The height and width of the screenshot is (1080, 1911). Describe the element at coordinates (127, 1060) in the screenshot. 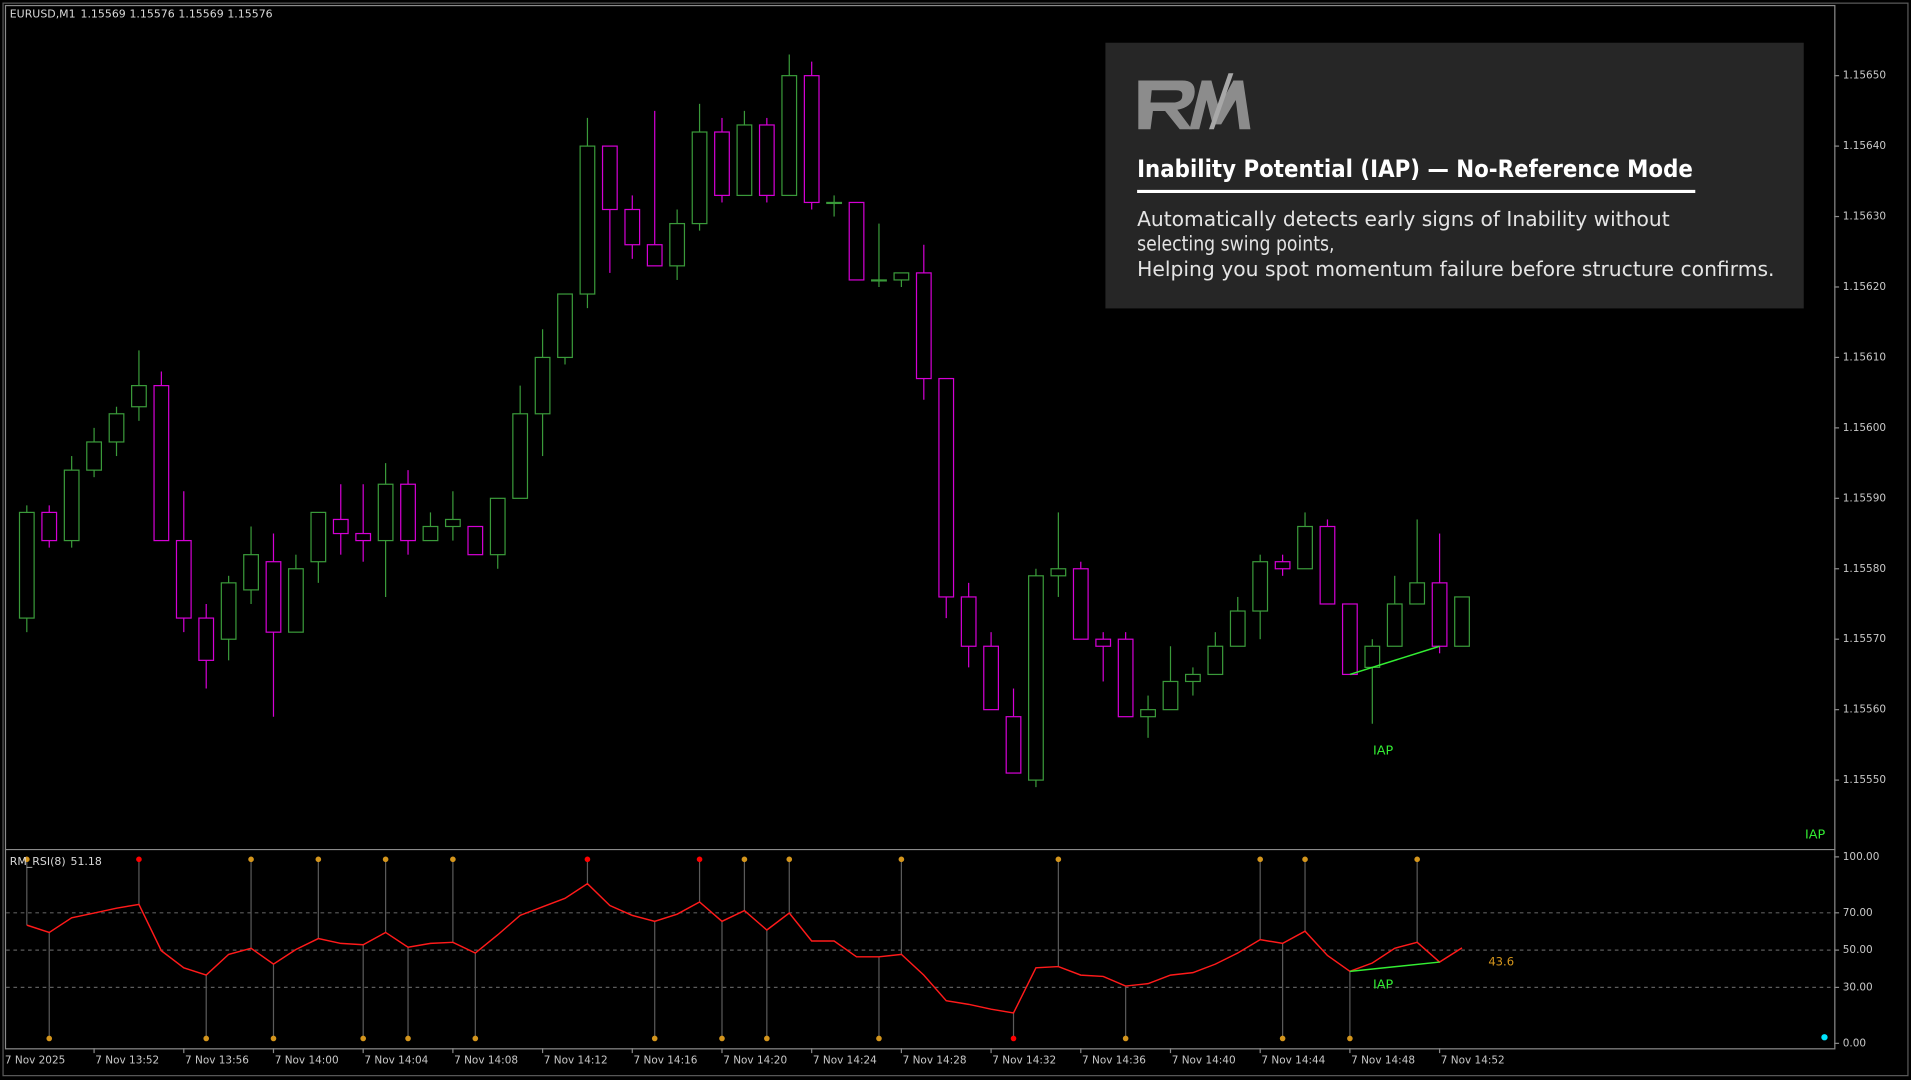

I see `x-tick-label: 7 Nov 13:52` at that location.